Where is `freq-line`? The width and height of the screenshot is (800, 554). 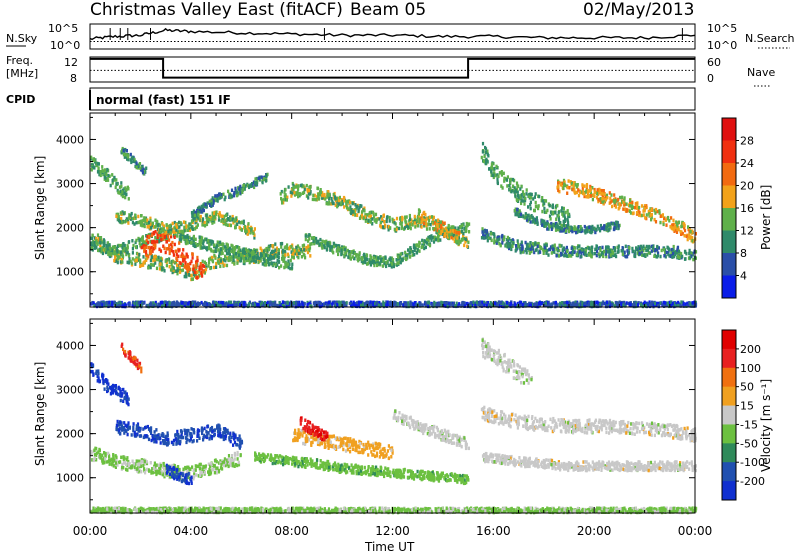 freq-line is located at coordinates (392, 68).